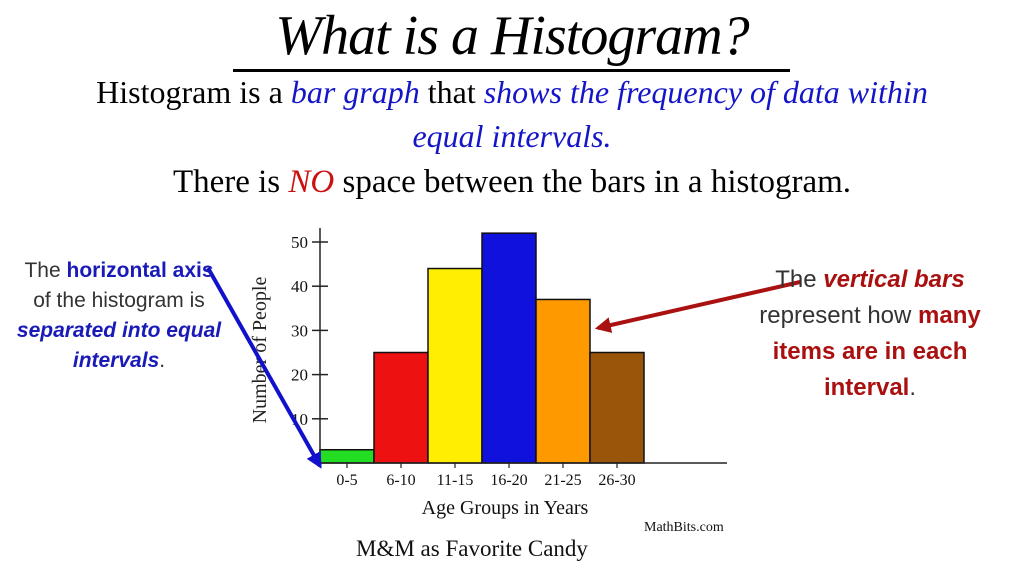 The image size is (1024, 576). What do you see at coordinates (451, 92) in the screenshot?
I see `definition-text: that` at bounding box center [451, 92].